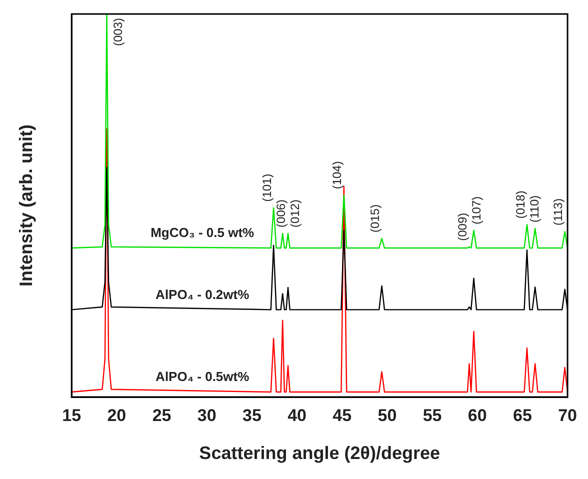 The height and width of the screenshot is (479, 588). Describe the element at coordinates (281, 213) in the screenshot. I see `annotation: (006)` at that location.